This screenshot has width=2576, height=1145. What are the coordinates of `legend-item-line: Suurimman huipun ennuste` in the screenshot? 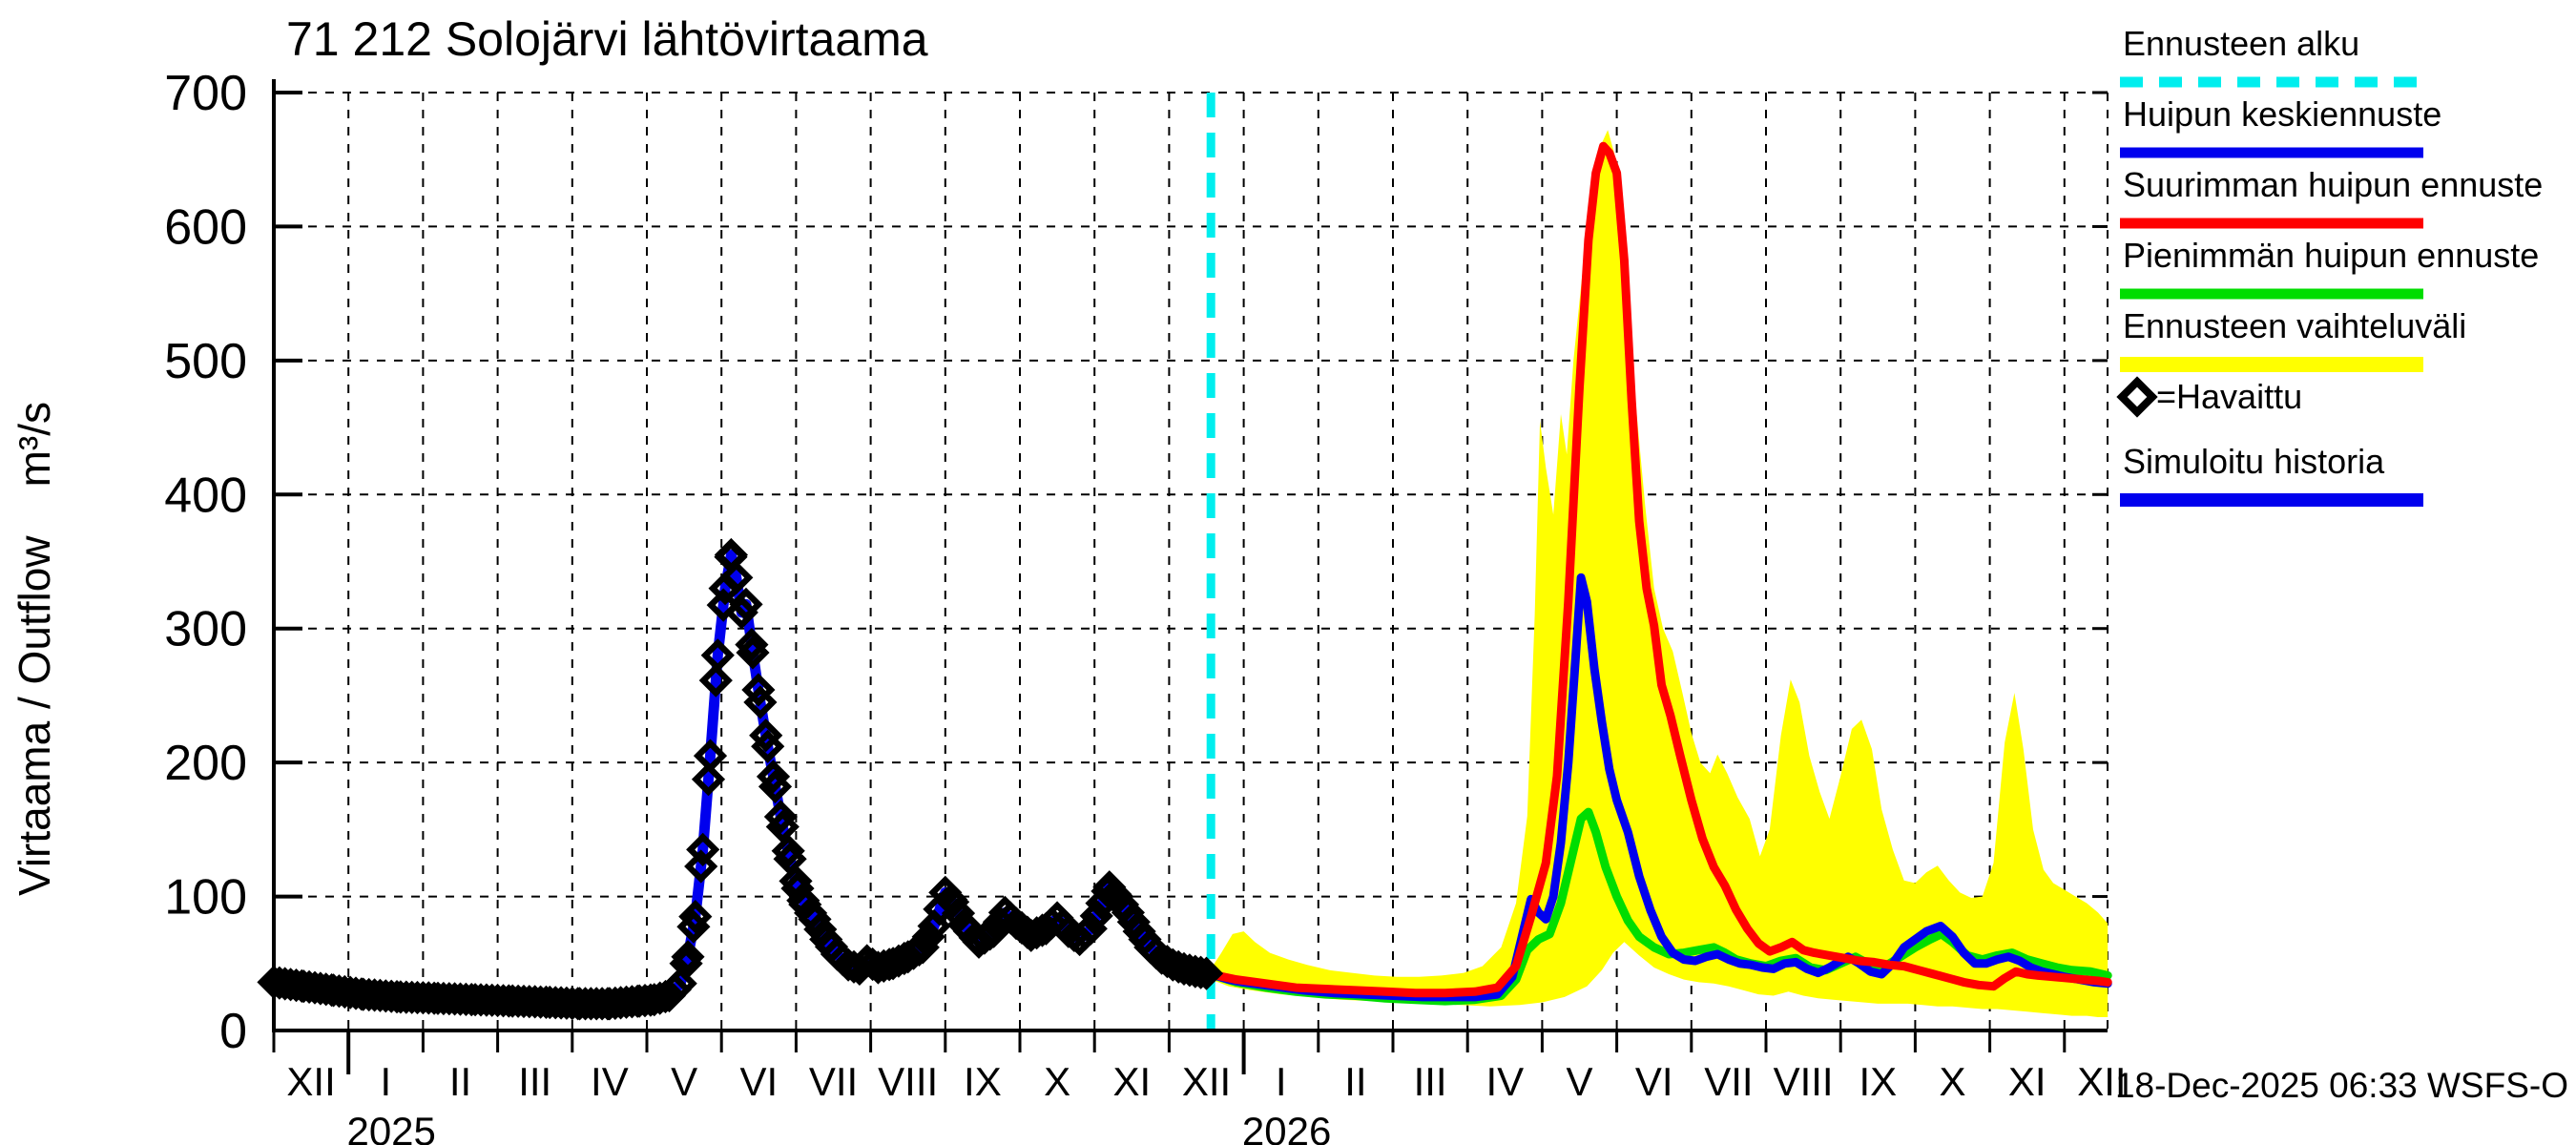 It's located at (2331, 197).